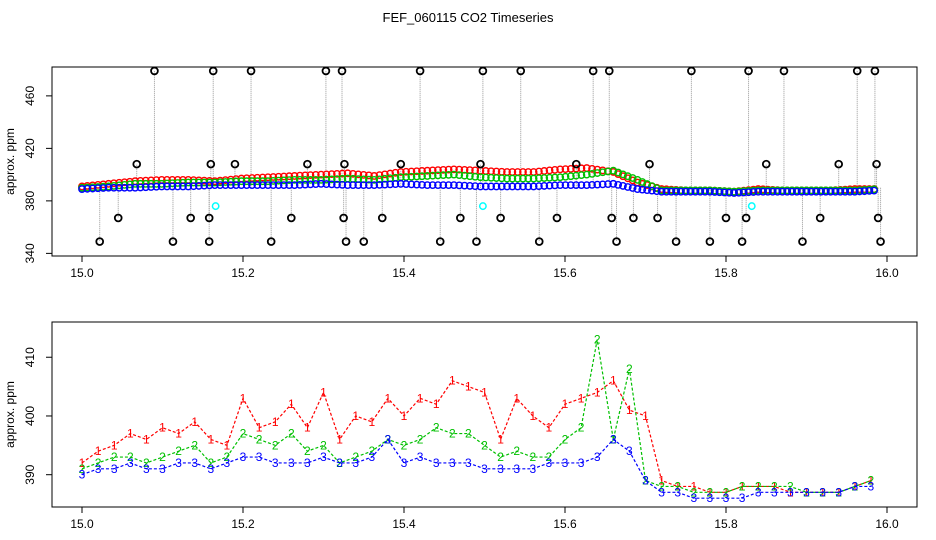 The height and width of the screenshot is (540, 936). Describe the element at coordinates (30, 148) in the screenshot. I see `y-tick-label: 420` at that location.